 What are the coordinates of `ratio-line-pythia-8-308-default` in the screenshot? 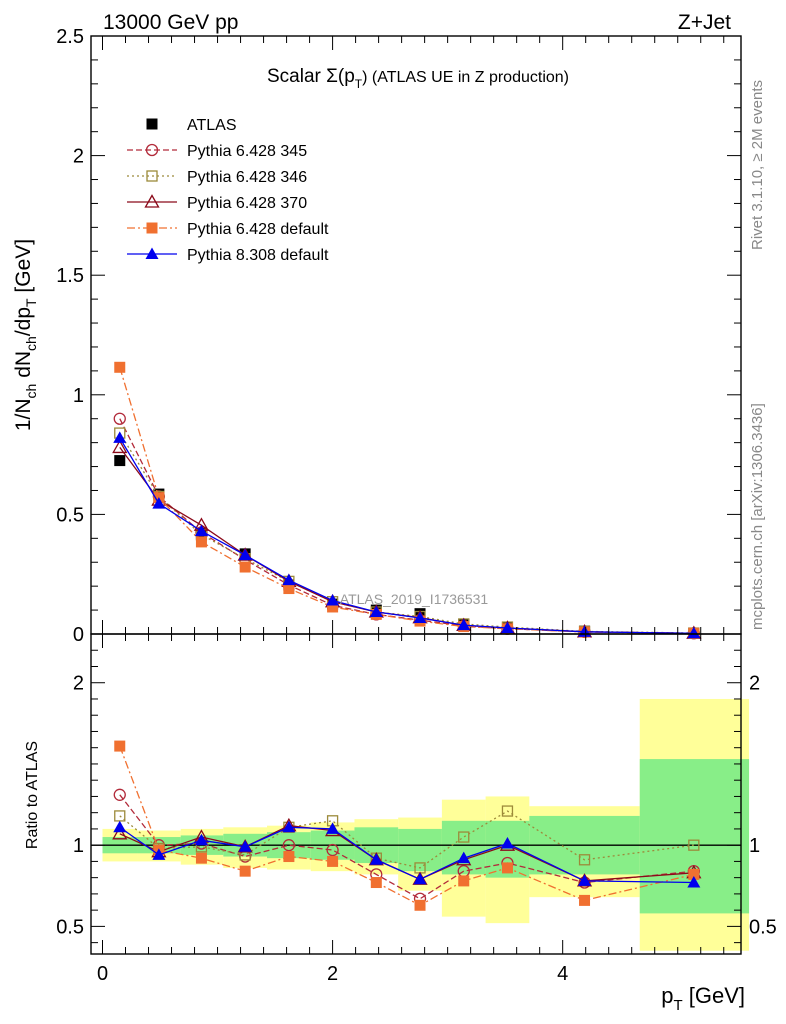 It's located at (406, 855).